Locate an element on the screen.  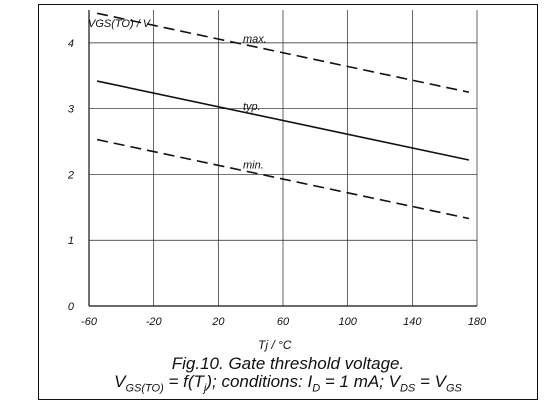
y-axis-label: VGS(TO) / V is located at coordinates (120, 24).